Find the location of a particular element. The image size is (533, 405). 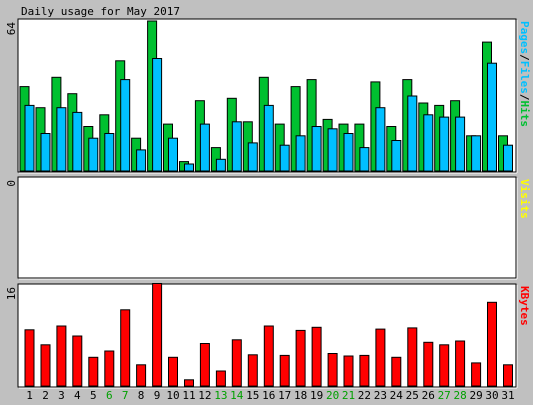

x-tick-label: 22 is located at coordinates (364, 395).